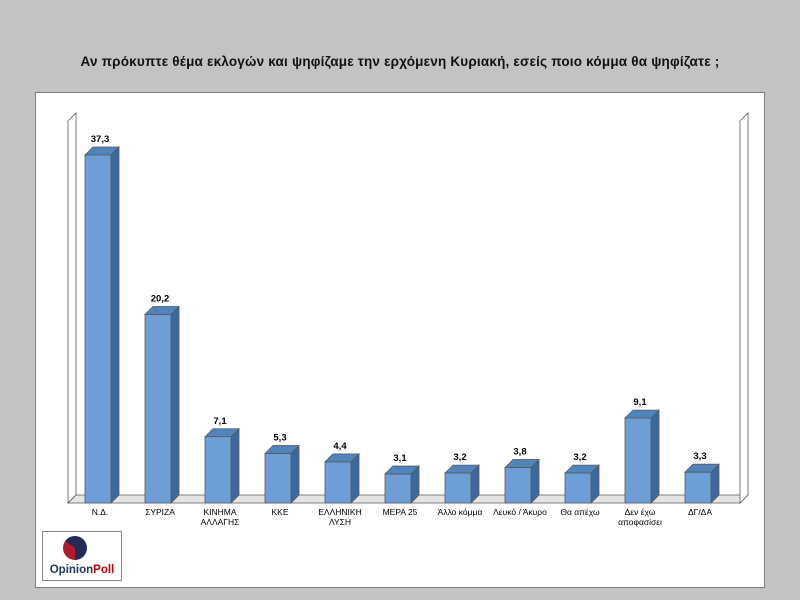  What do you see at coordinates (100, 512) in the screenshot?
I see `category-label-0-0: Ν.Δ.` at bounding box center [100, 512].